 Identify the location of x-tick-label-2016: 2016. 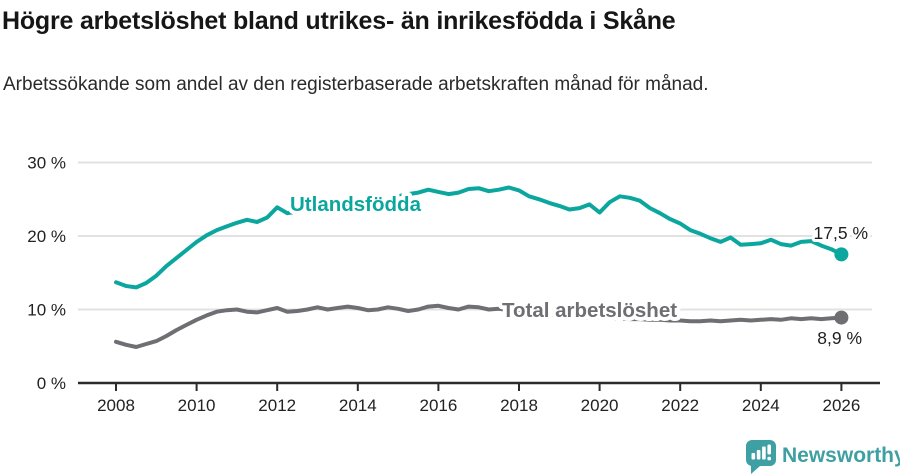
(438, 405).